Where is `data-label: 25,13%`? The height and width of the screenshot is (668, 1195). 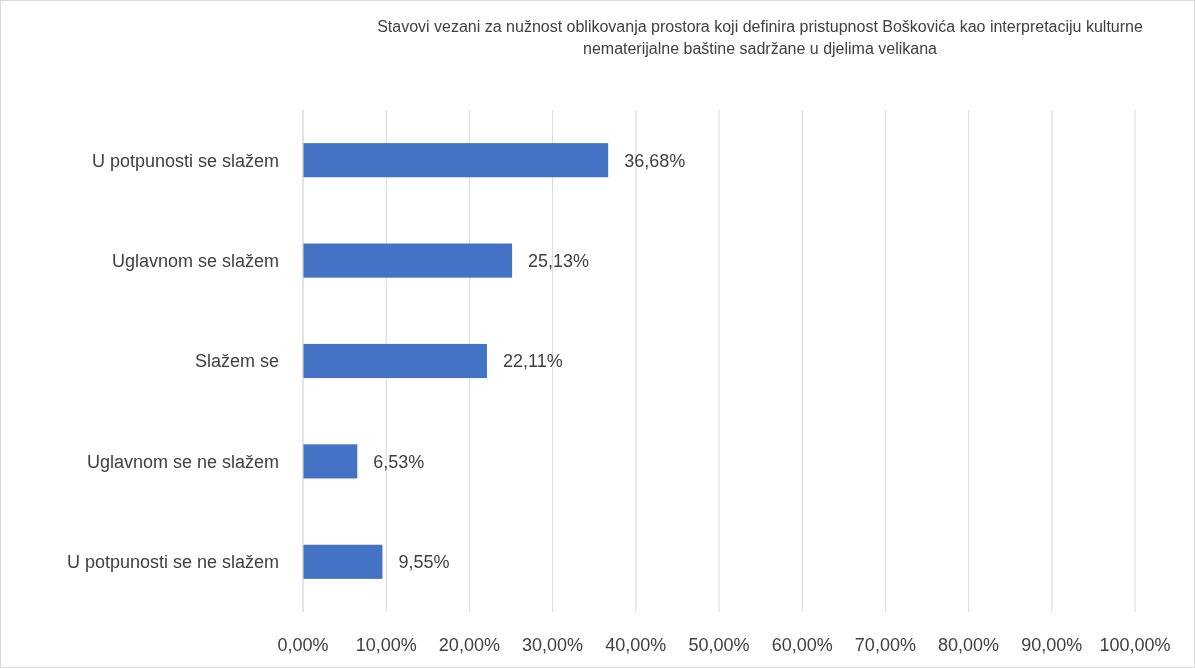 data-label: 25,13% is located at coordinates (559, 260).